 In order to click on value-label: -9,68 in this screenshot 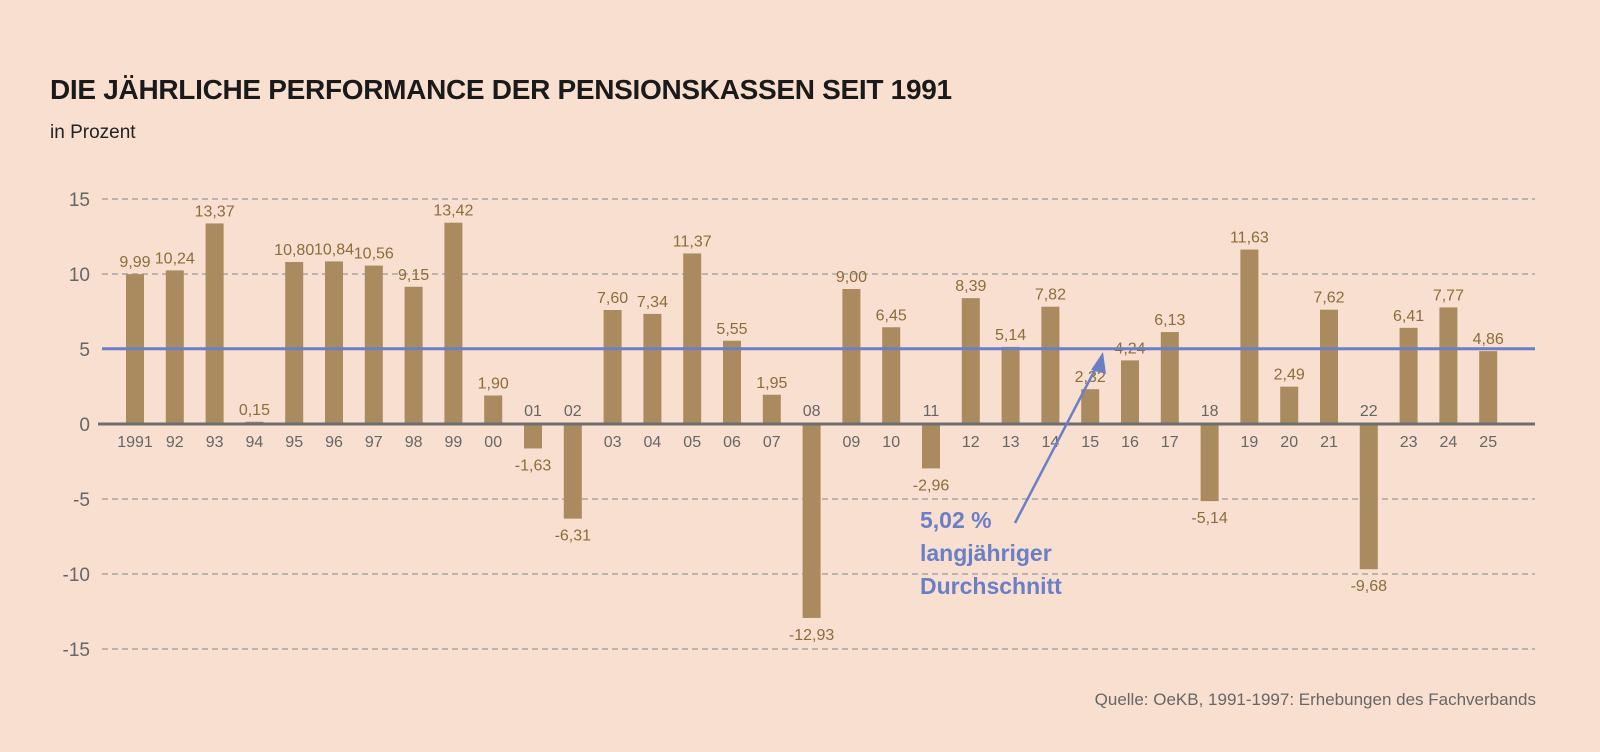, I will do `click(1369, 586)`.